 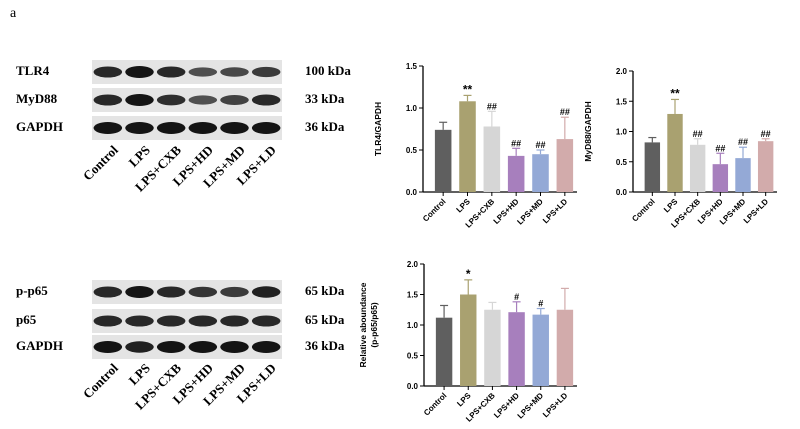 I want to click on blot-row-label: TLR4, so click(x=33, y=70).